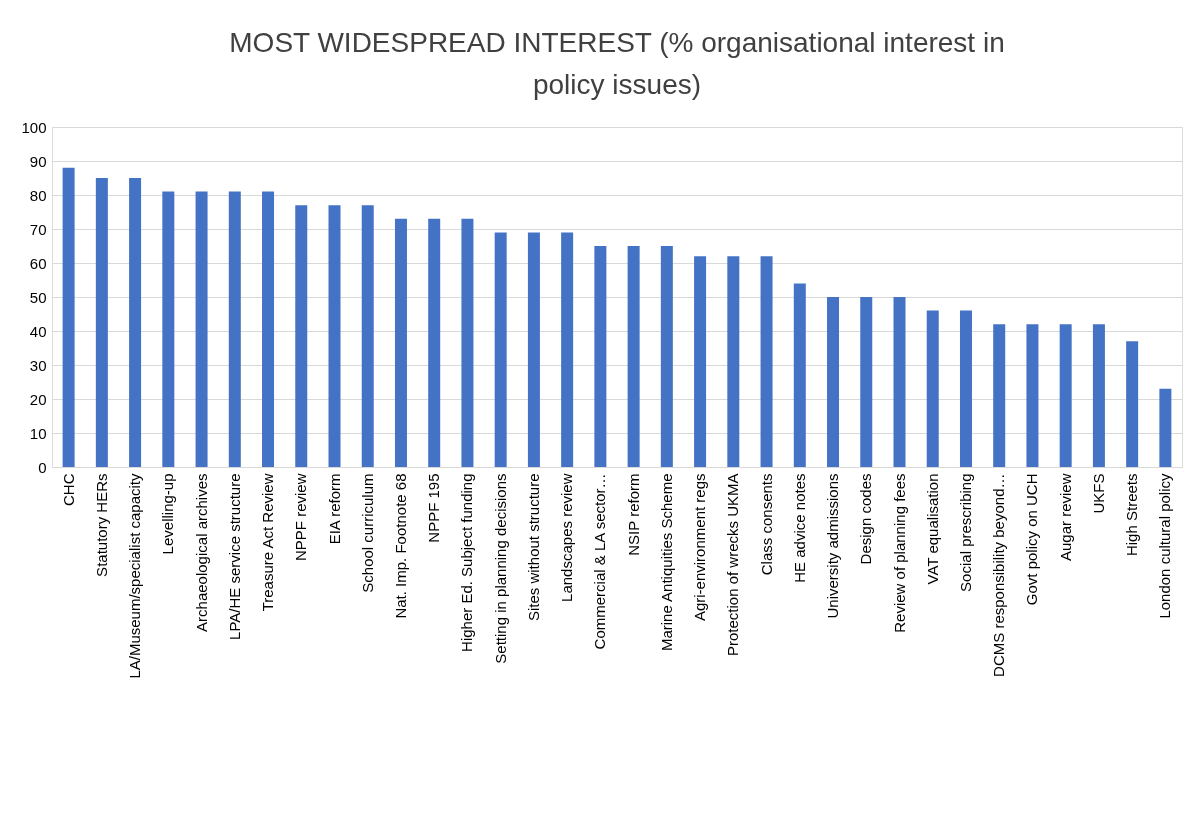  Describe the element at coordinates (268, 542) in the screenshot. I see `x-tick-label: Treasure Act Review` at that location.